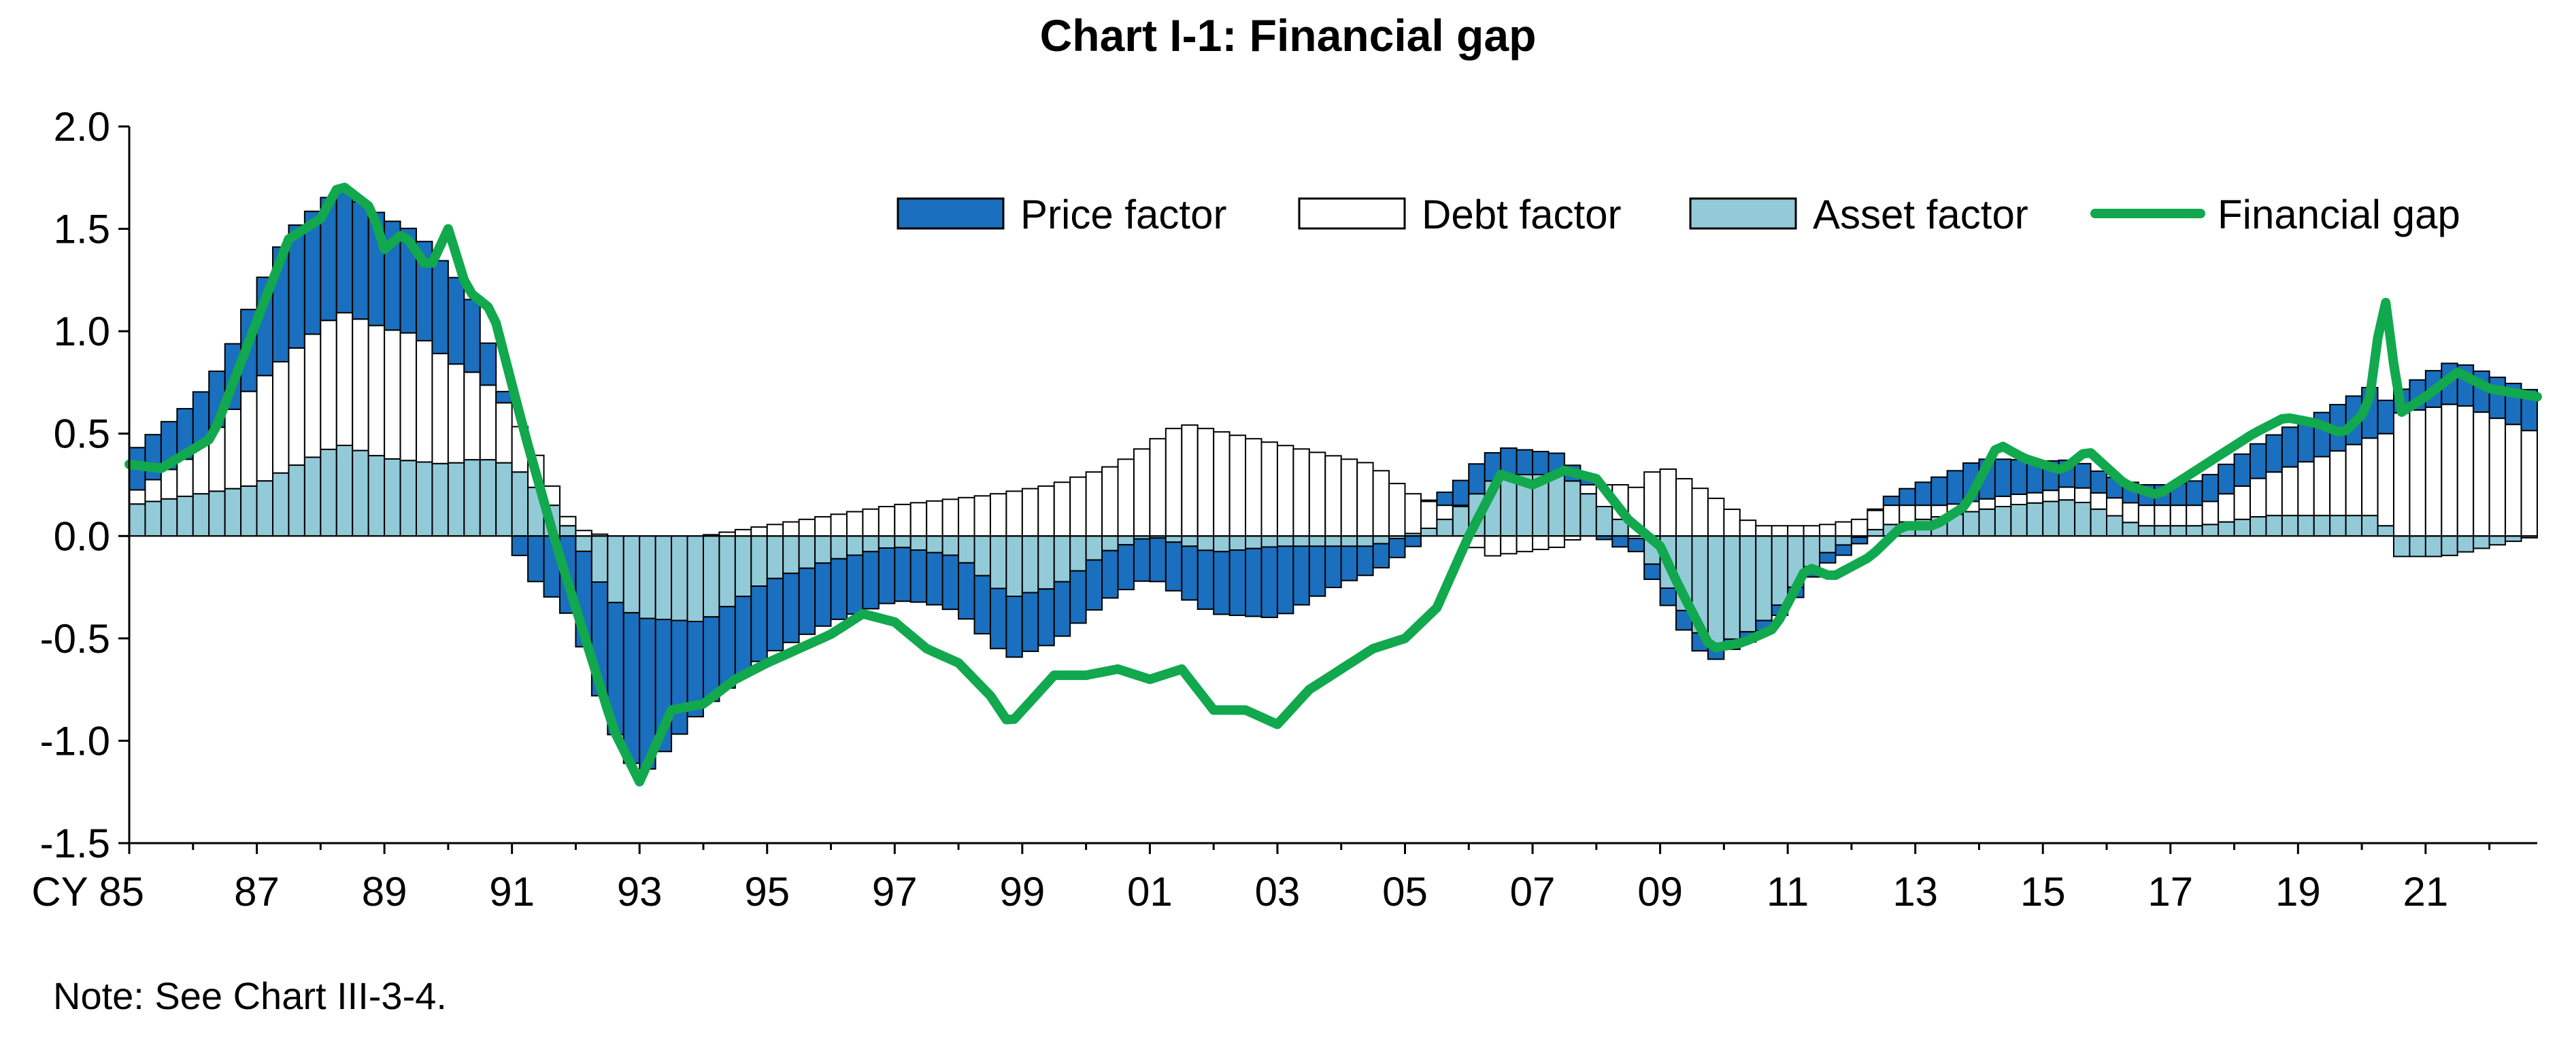  Describe the element at coordinates (75, 843) in the screenshot. I see `y-tick-label: -1.5` at that location.